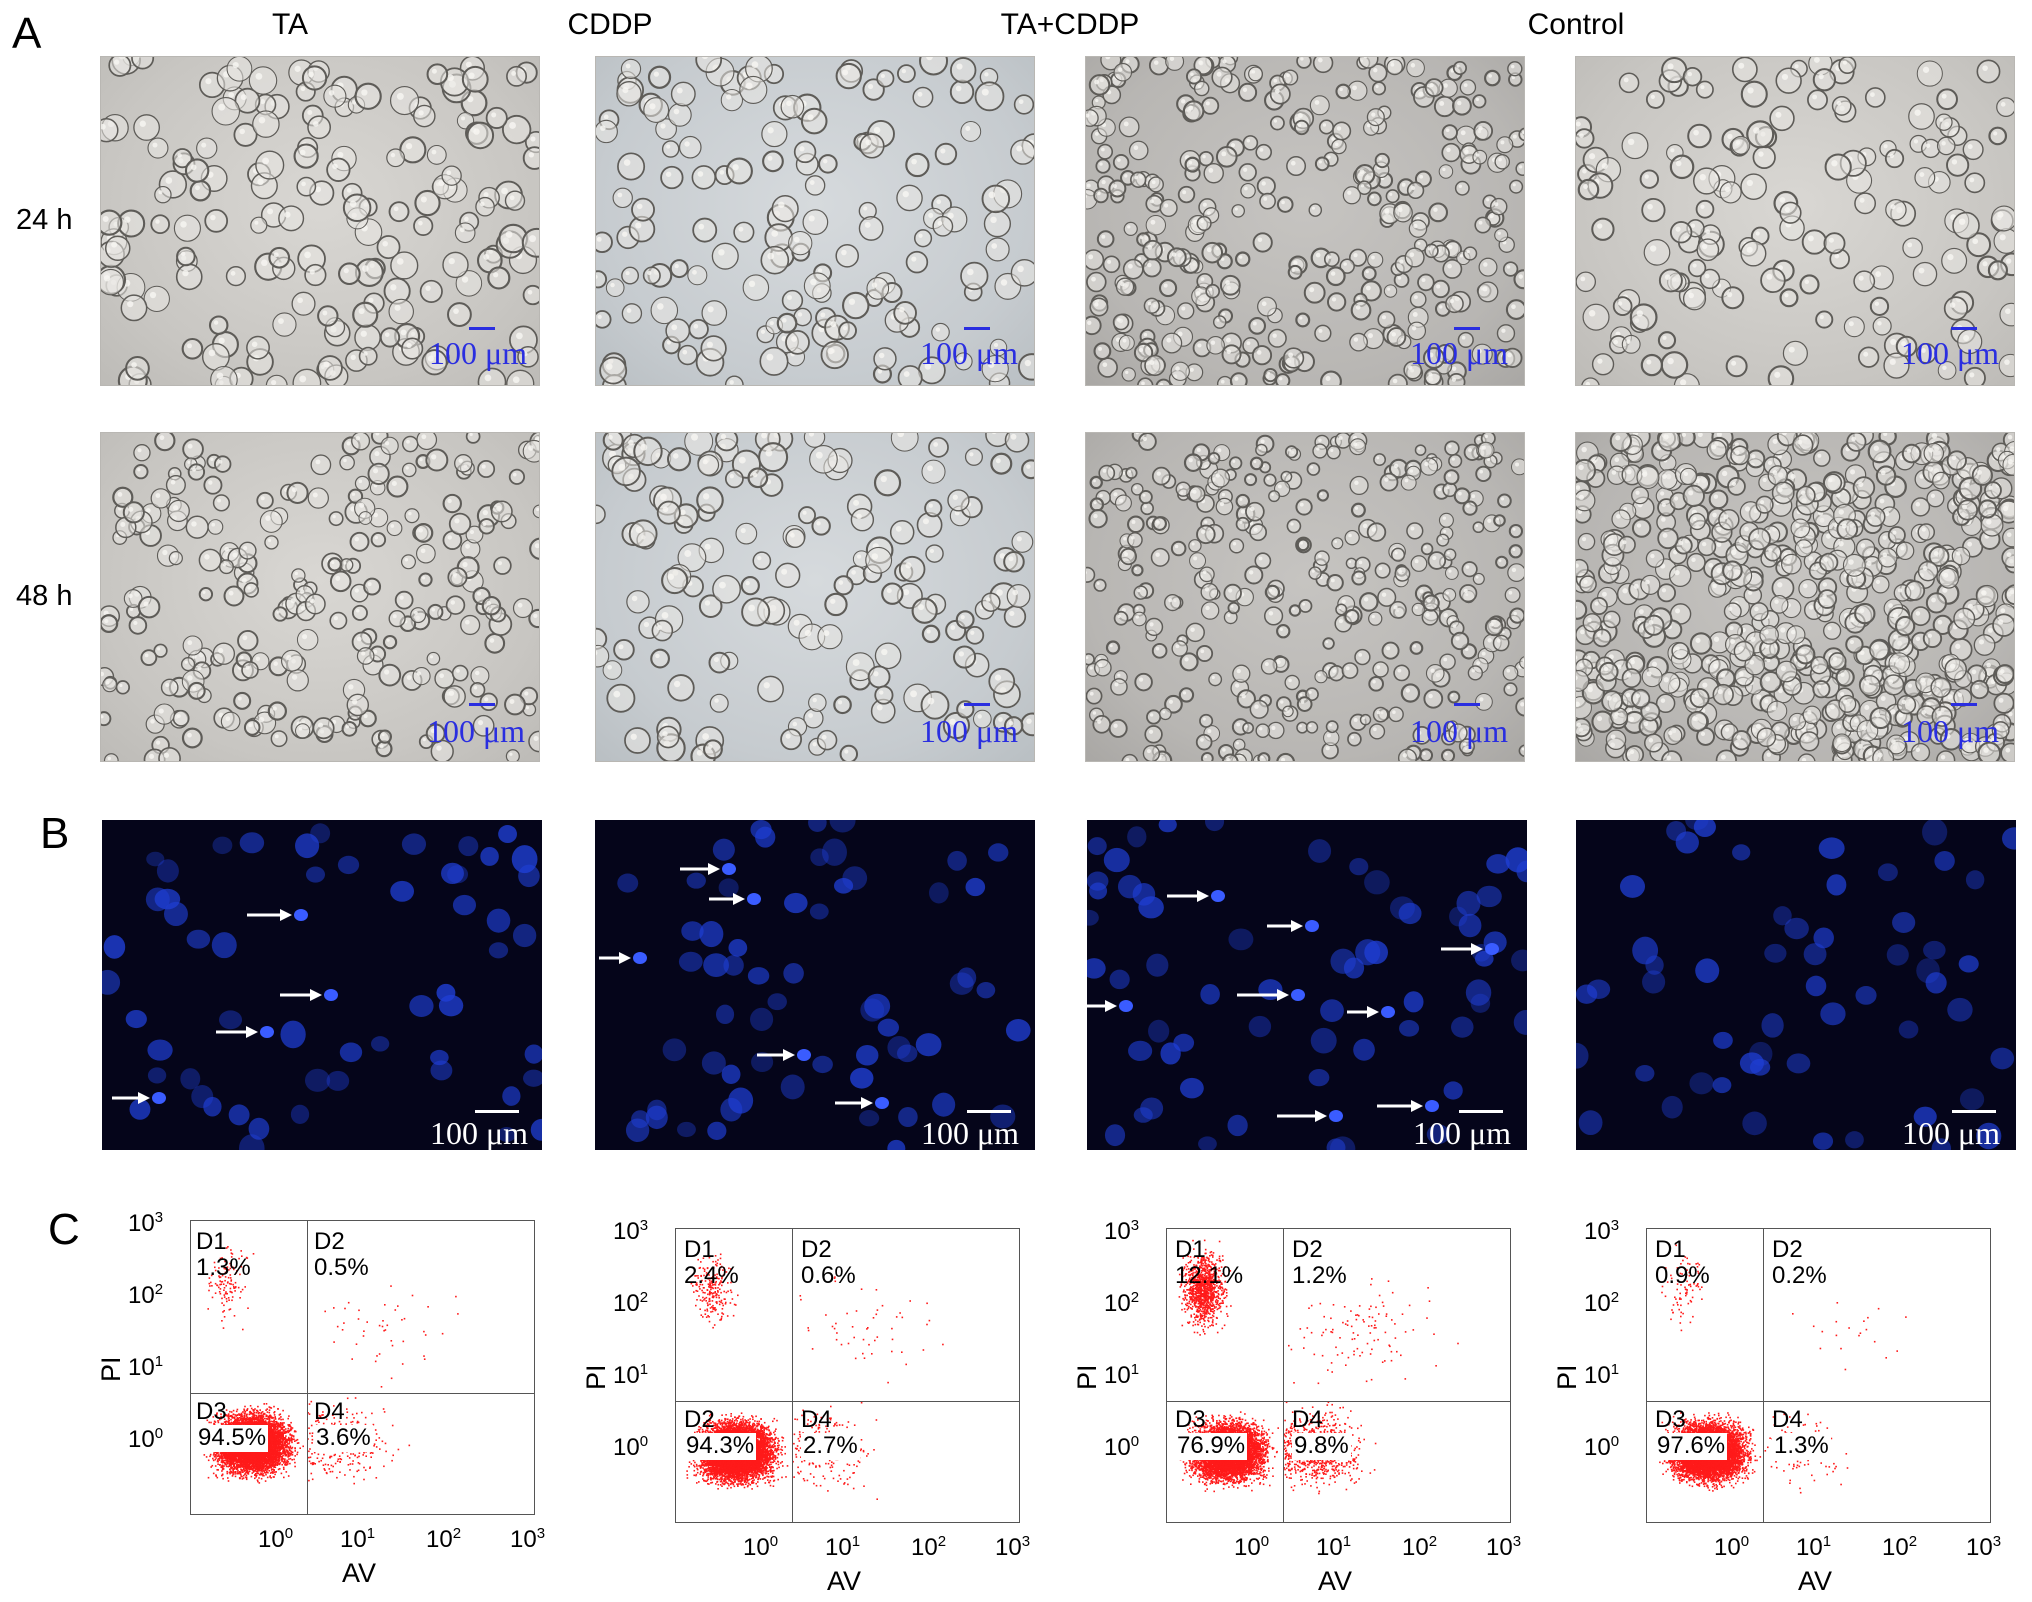 The image size is (2032, 1602). What do you see at coordinates (54, 834) in the screenshot?
I see `panel-label-b: B` at bounding box center [54, 834].